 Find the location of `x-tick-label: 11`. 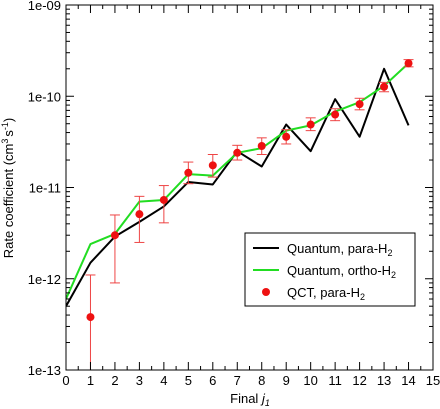

x-tick-label: 11 is located at coordinates (335, 380).